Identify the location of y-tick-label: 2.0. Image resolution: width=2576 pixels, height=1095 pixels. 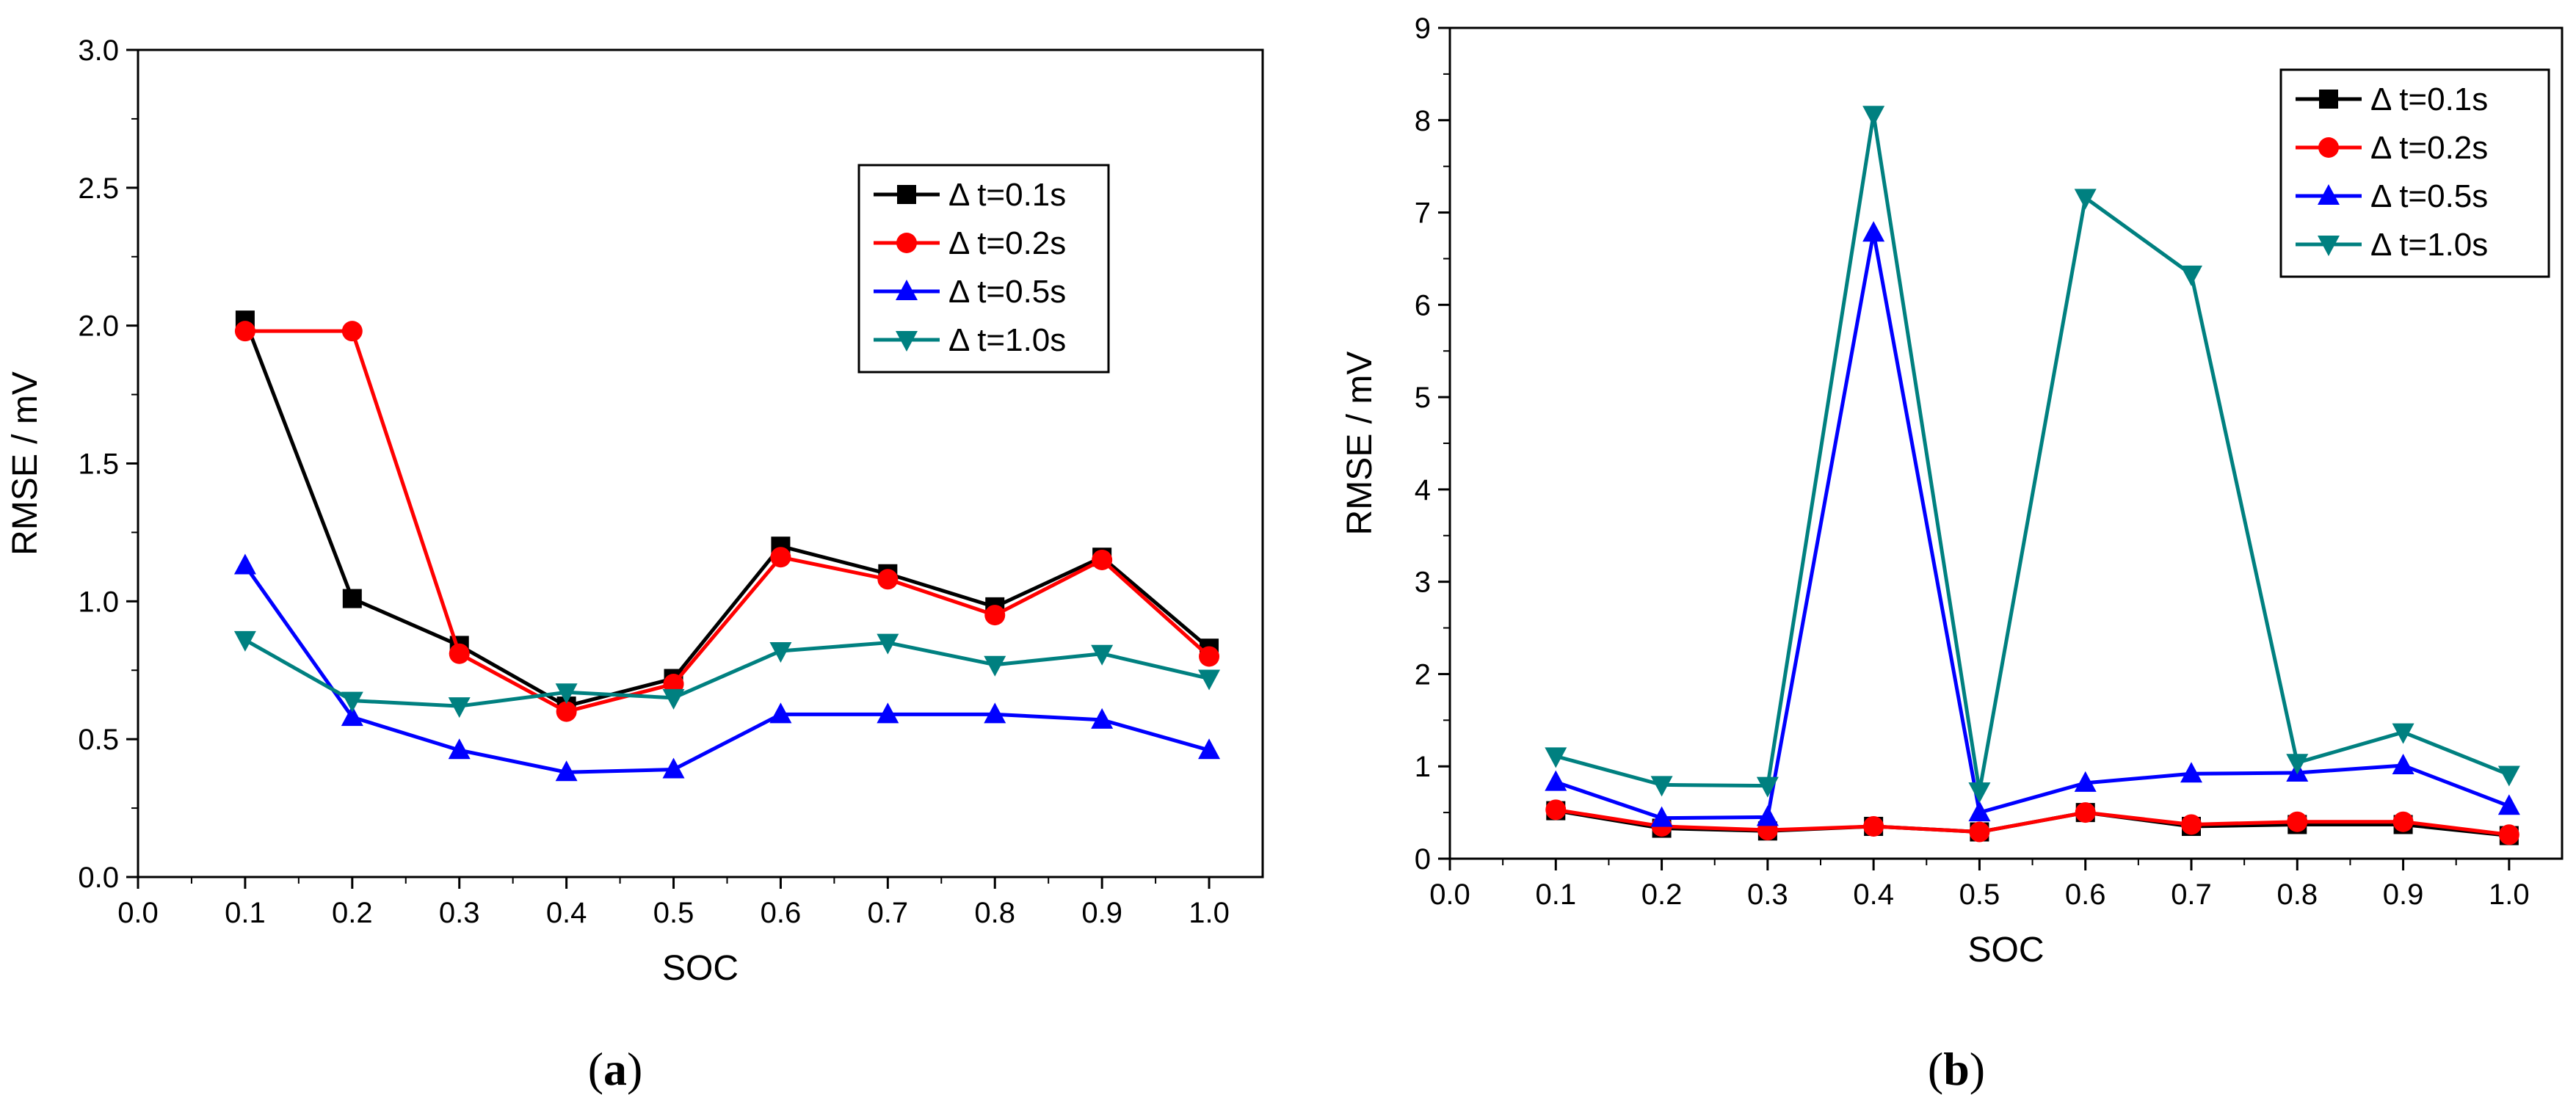
(99, 327).